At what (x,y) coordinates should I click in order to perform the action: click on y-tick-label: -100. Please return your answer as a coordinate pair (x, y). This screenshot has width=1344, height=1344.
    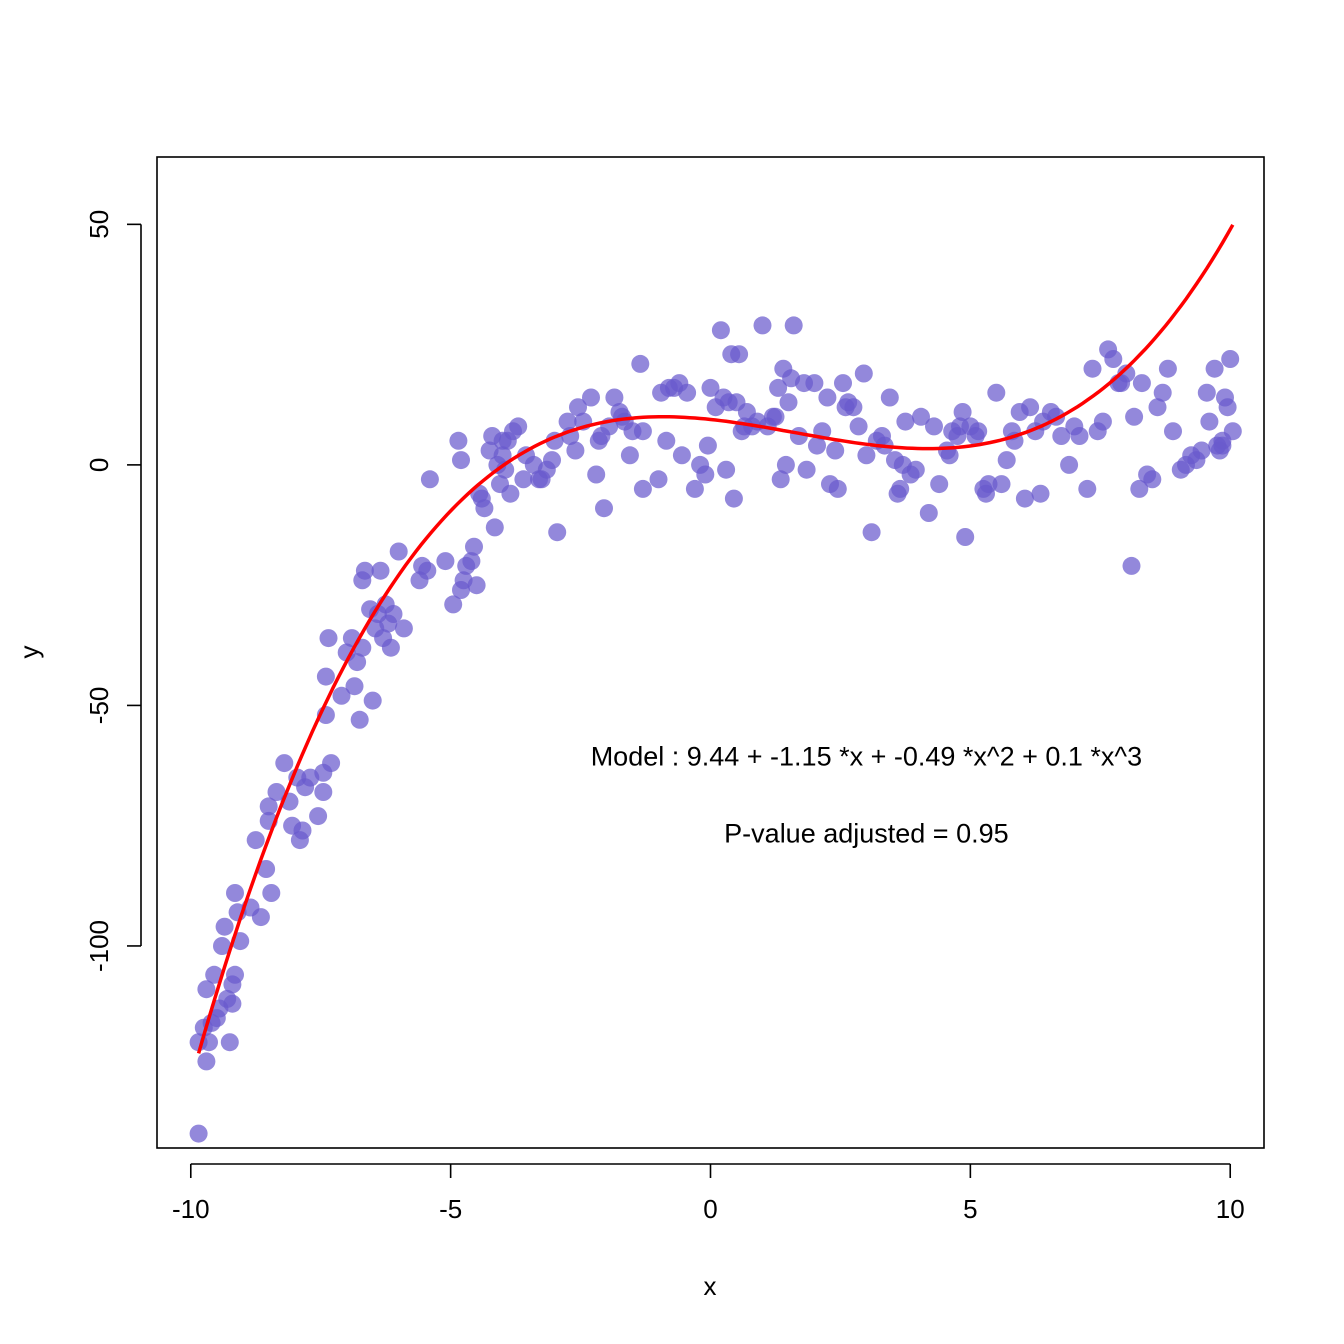
    Looking at the image, I should click on (99, 946).